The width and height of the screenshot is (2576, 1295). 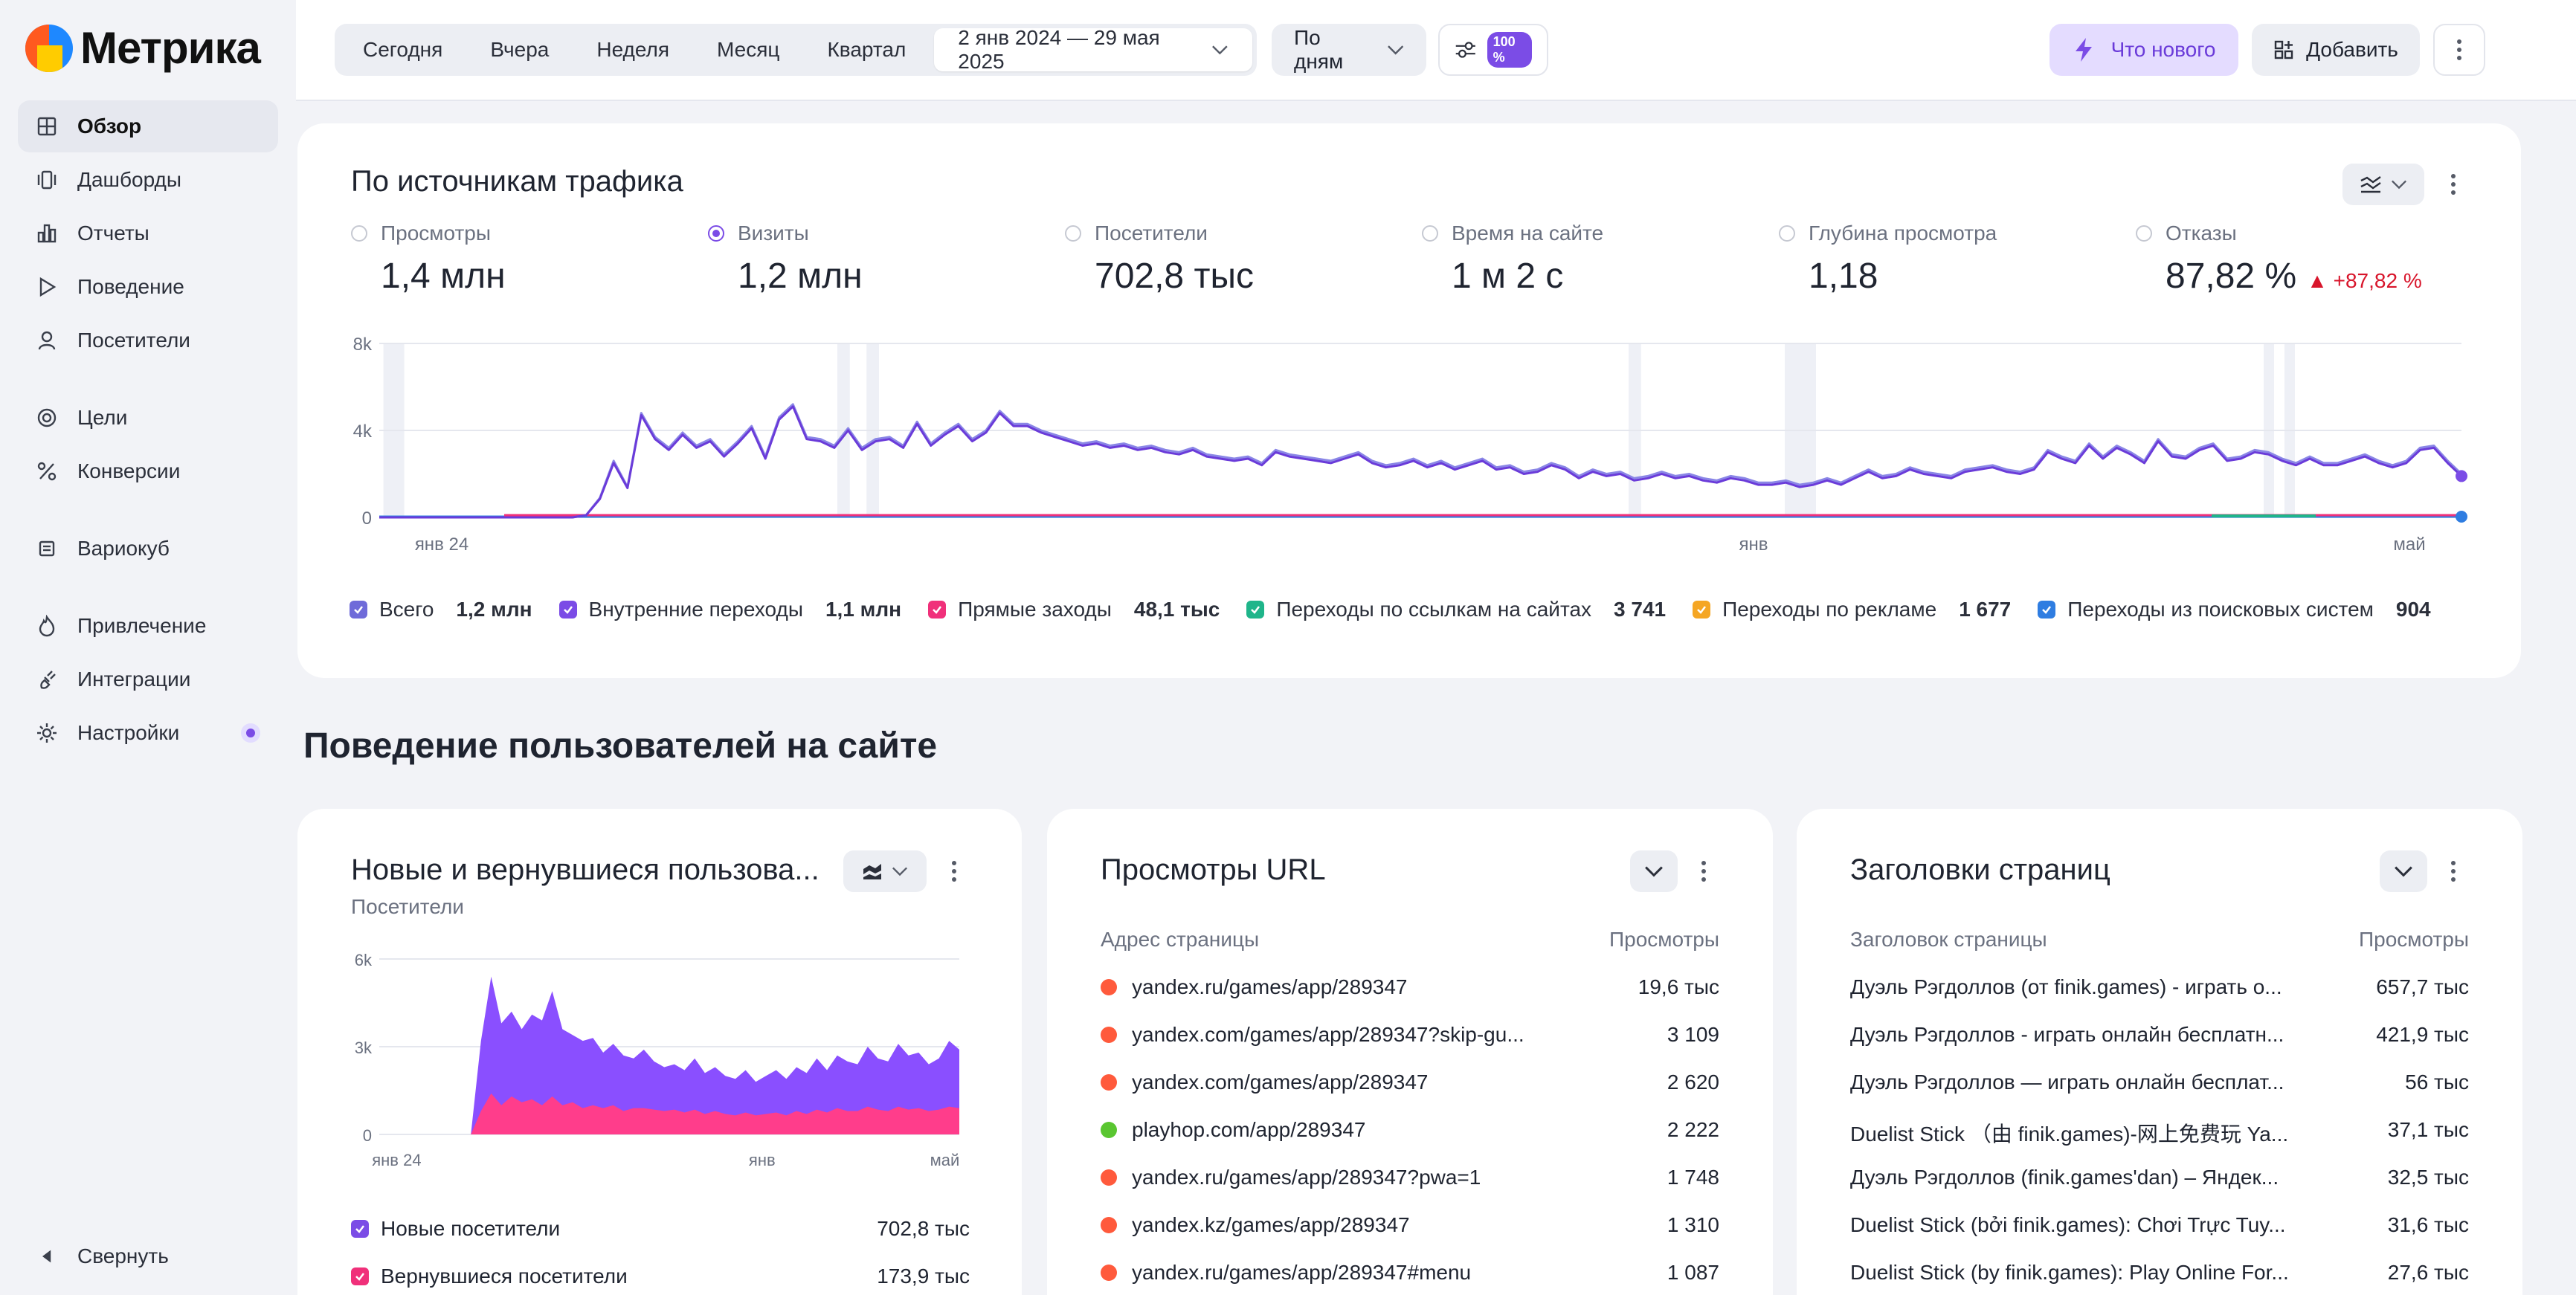 I want to click on legend-item-new-visitors: Новые посетители 702,8 тыс, so click(x=660, y=1228).